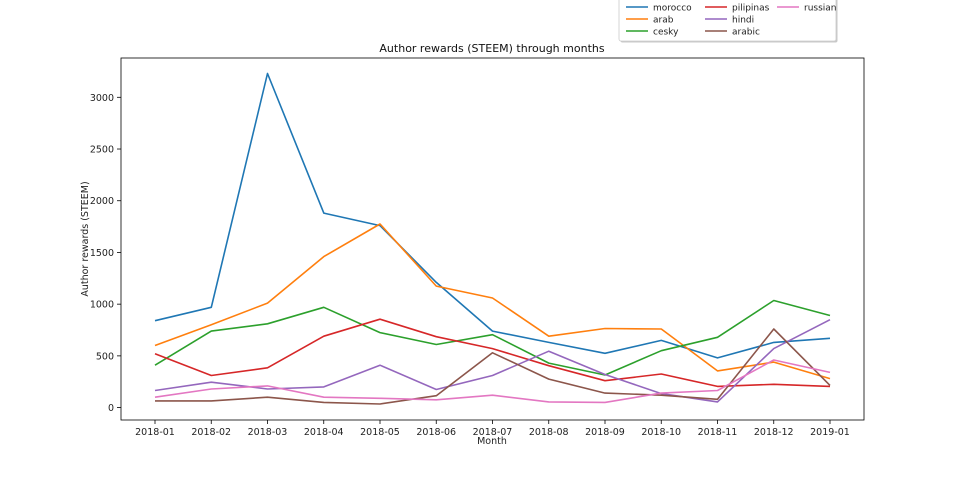  I want to click on x-tick-label: 2018-10, so click(661, 432).